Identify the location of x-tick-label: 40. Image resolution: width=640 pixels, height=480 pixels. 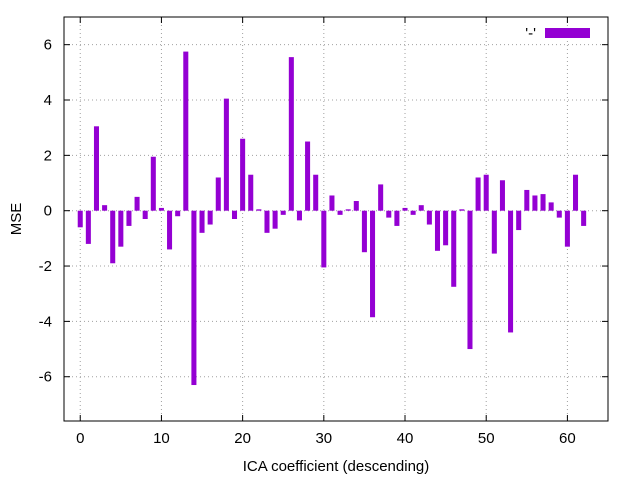
(405, 438).